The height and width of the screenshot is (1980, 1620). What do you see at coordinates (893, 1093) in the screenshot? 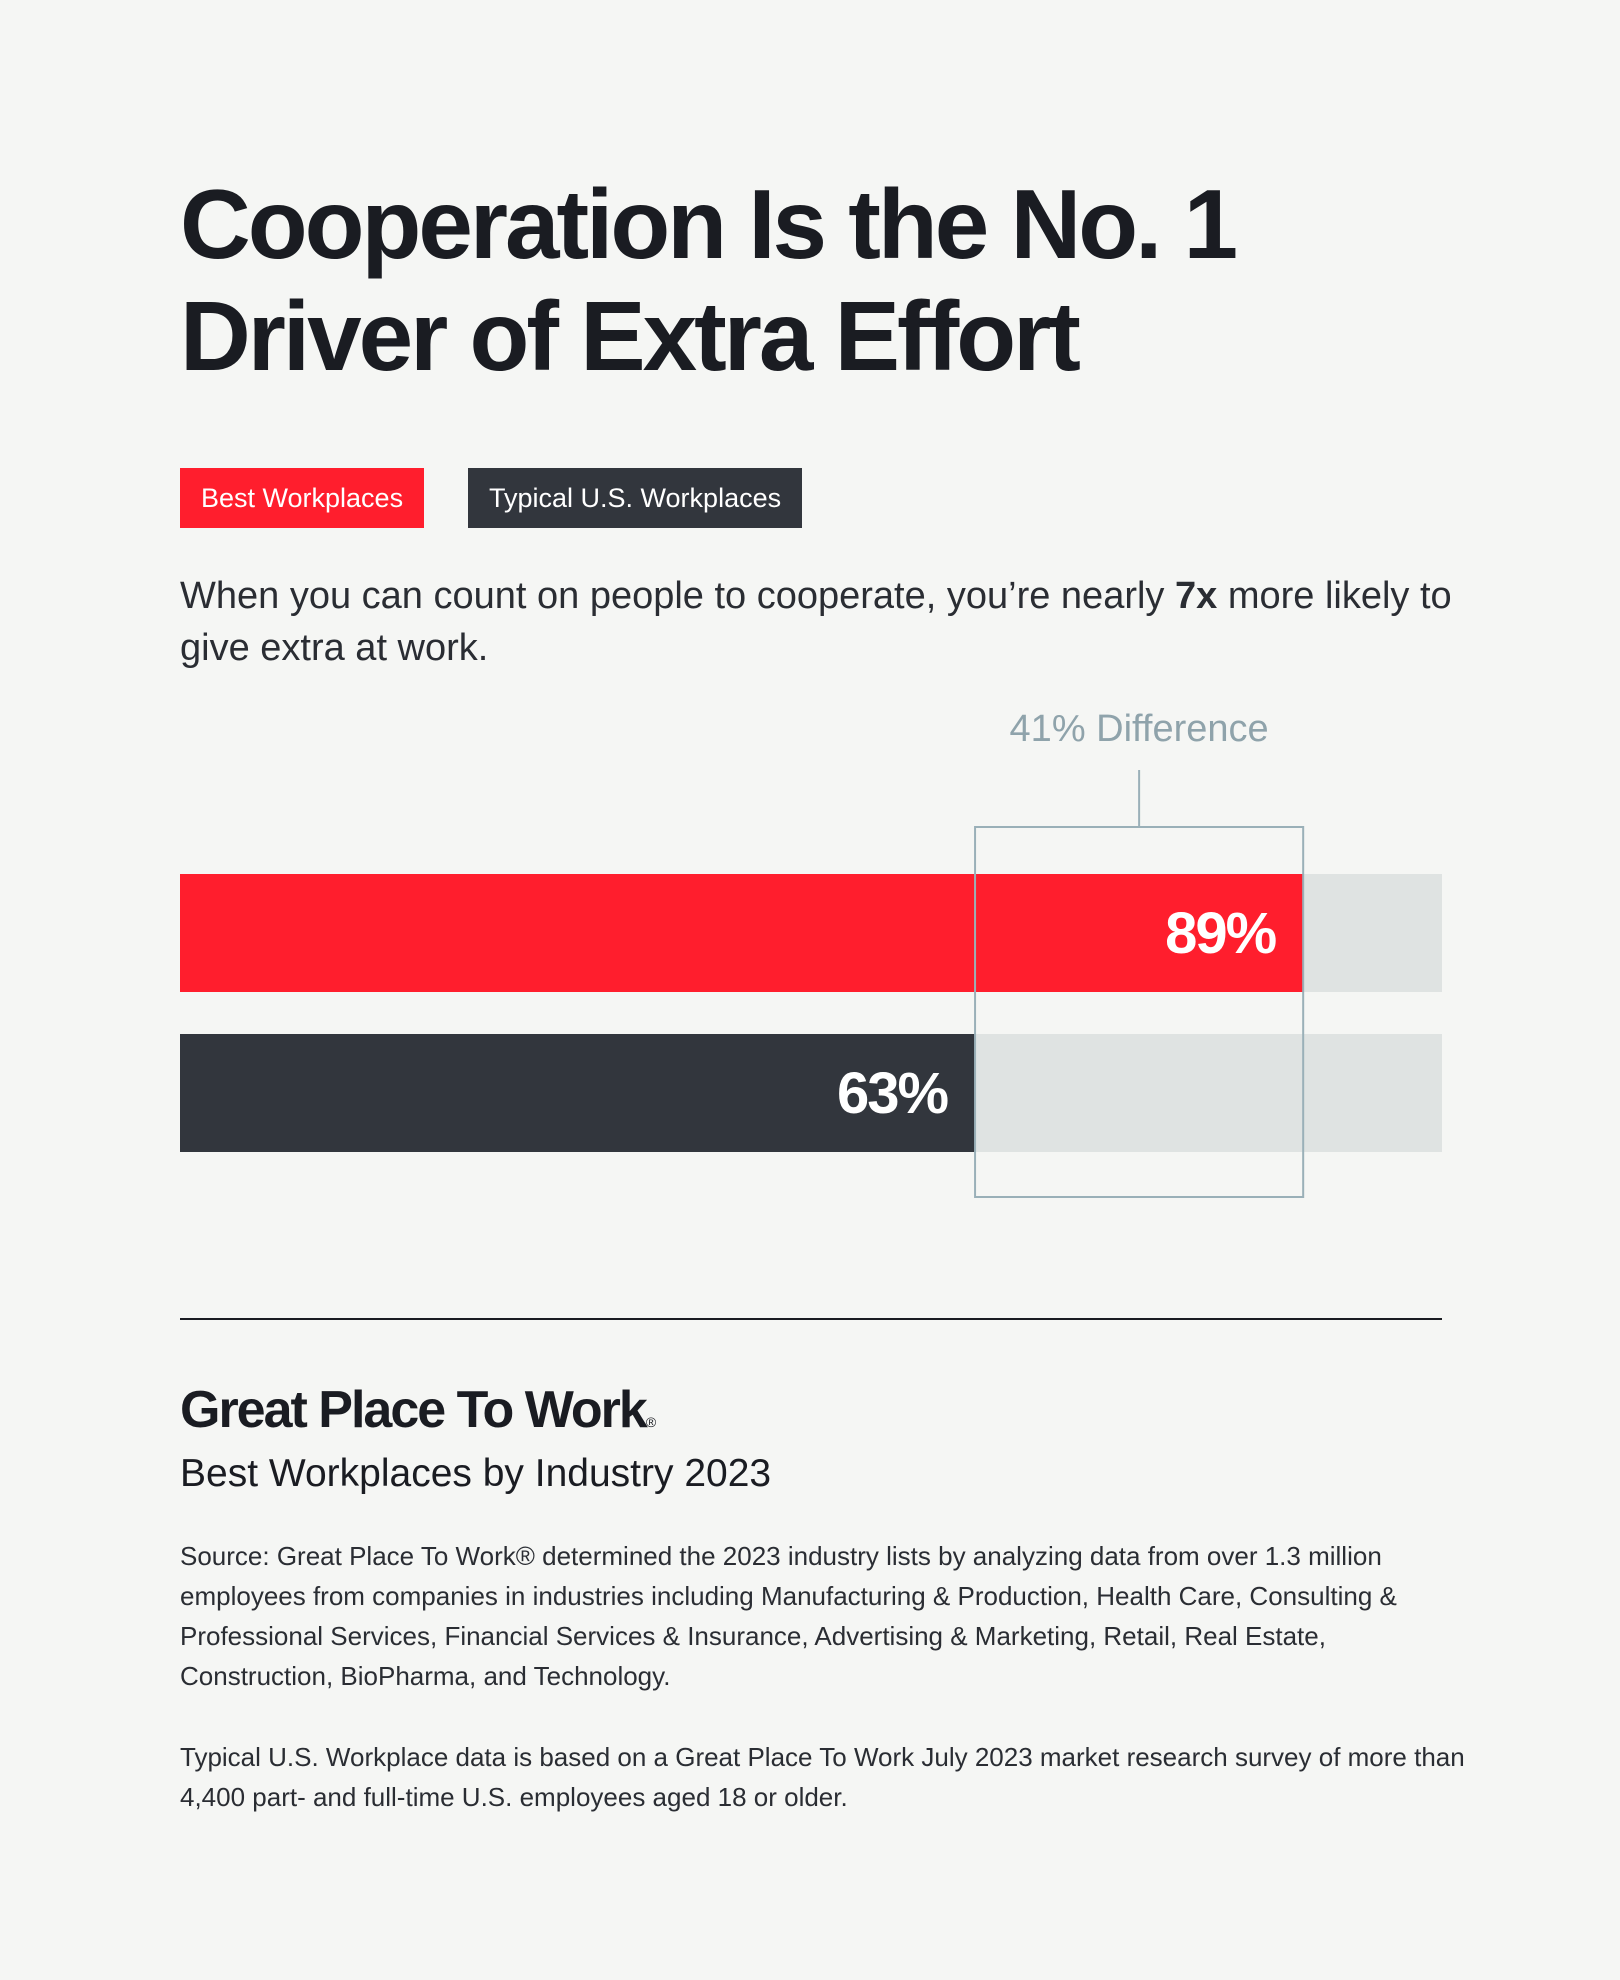
I see `value-label: 63%` at bounding box center [893, 1093].